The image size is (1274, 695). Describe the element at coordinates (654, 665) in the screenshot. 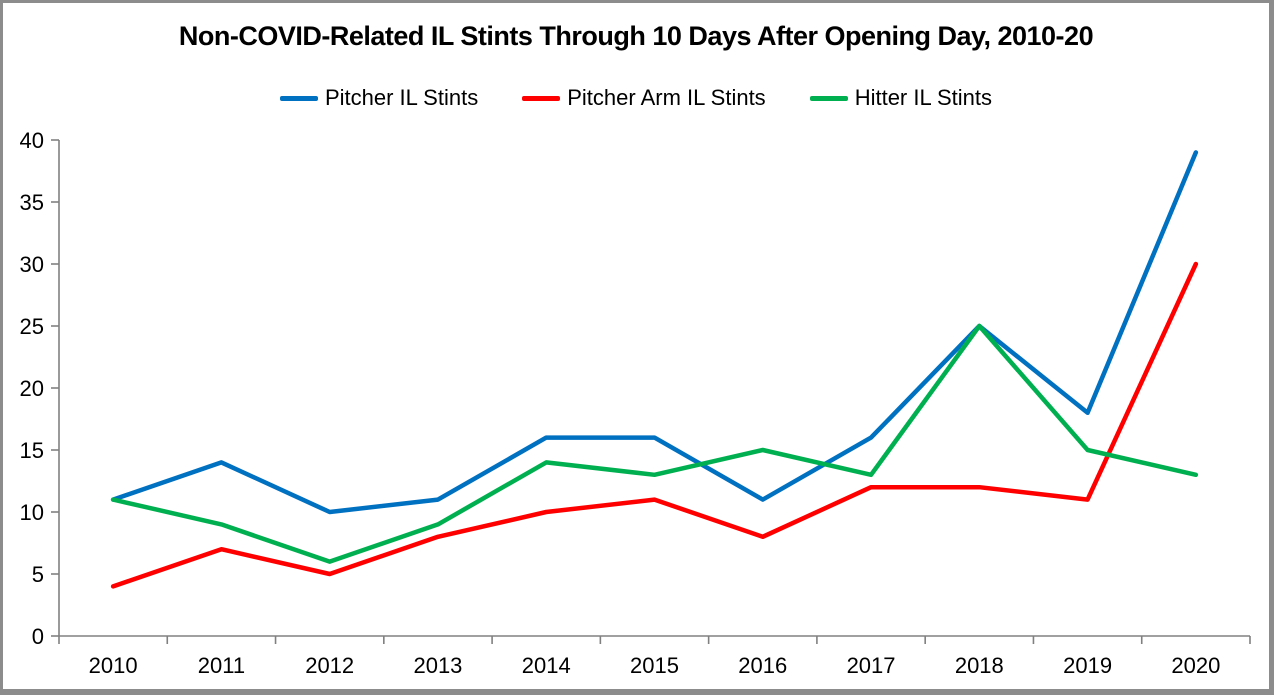

I see `x-tick-label: 2015` at that location.